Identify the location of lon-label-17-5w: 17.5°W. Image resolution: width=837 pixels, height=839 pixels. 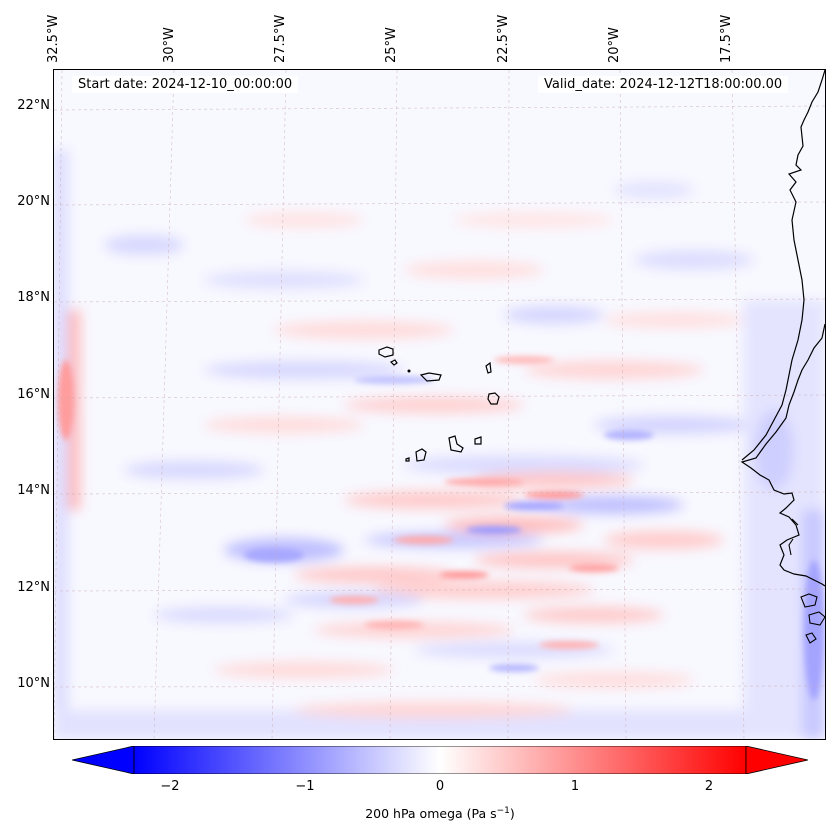
(726, 38).